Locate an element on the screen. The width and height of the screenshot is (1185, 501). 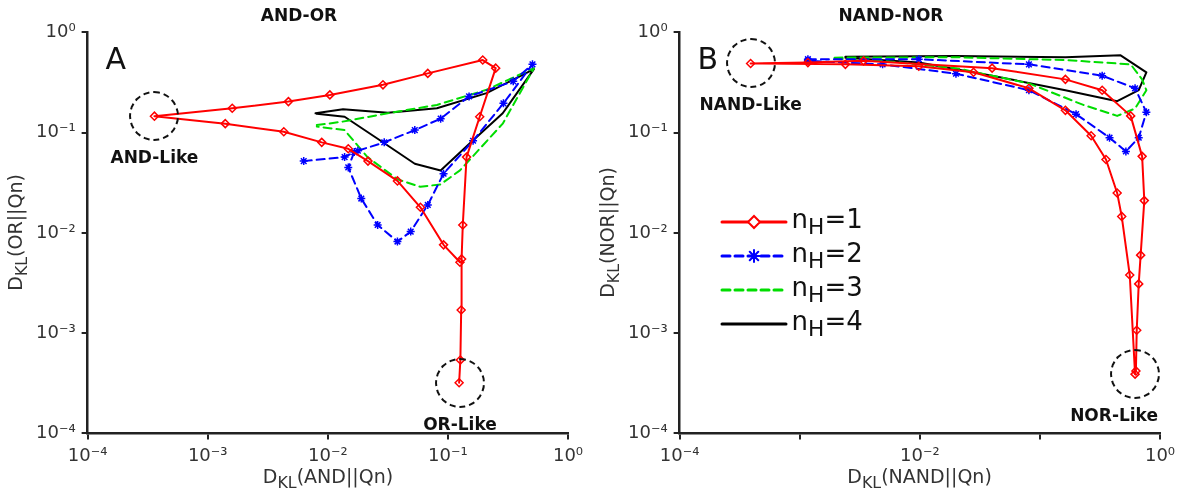
legend-label: n$_{H}$=4 is located at coordinates (827, 324).